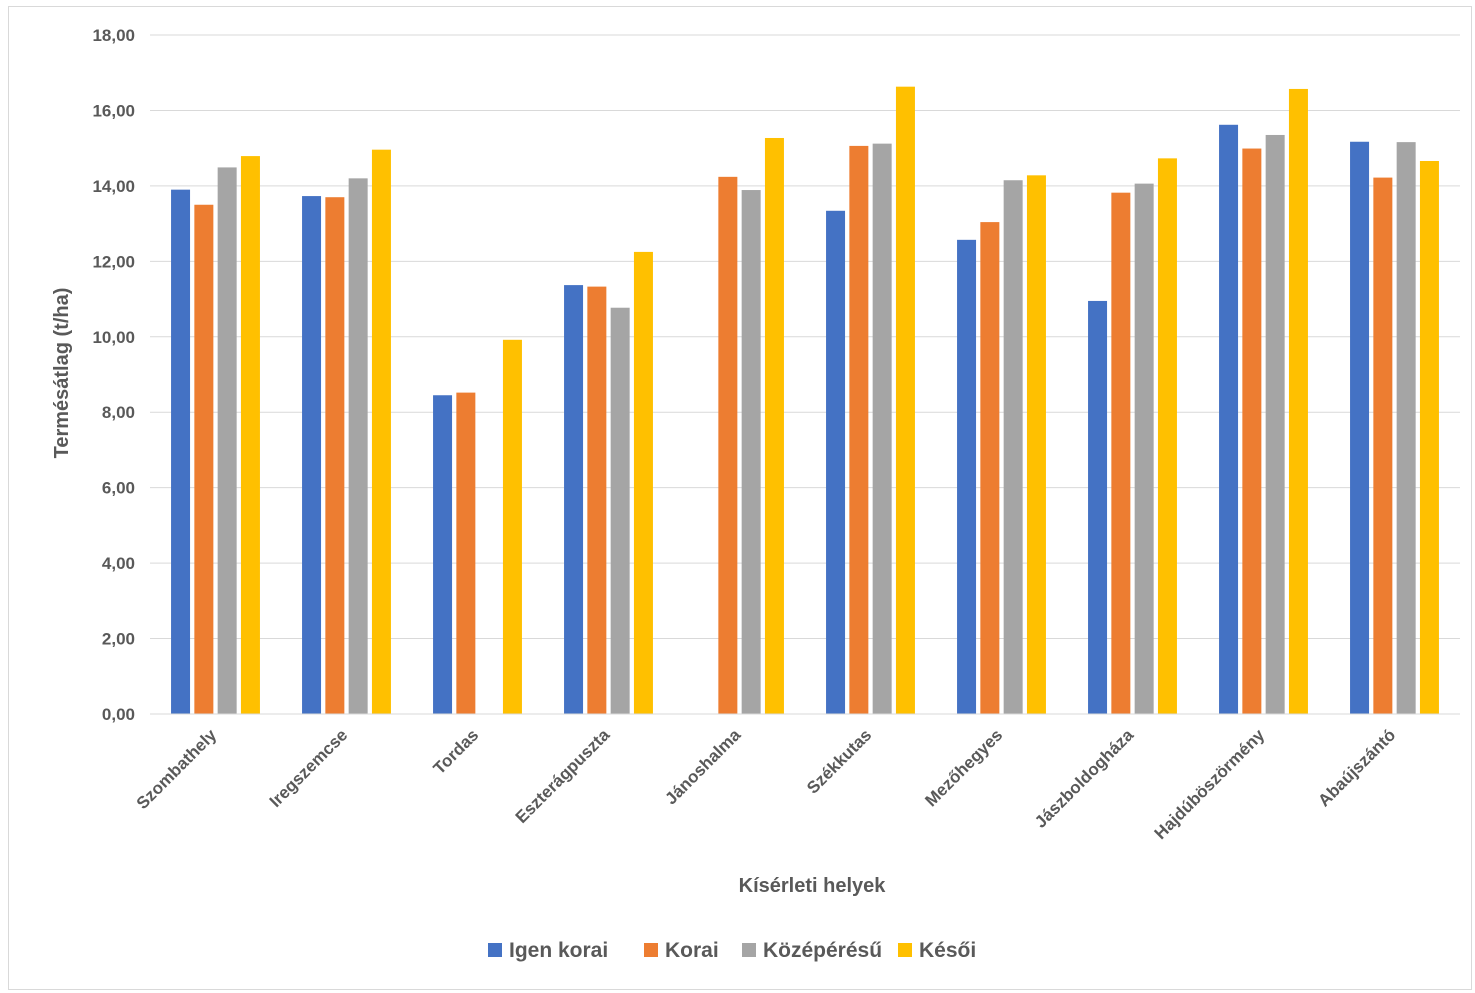 Image resolution: width=1475 pixels, height=993 pixels. What do you see at coordinates (1356, 767) in the screenshot?
I see `x-tick-label: Abaújszántó` at bounding box center [1356, 767].